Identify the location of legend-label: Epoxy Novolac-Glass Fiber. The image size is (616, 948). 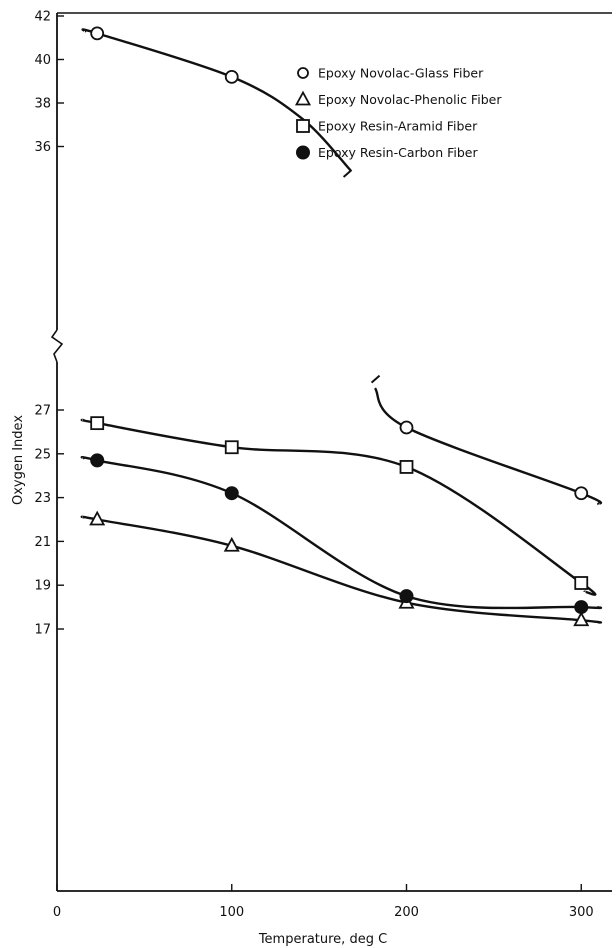
(401, 73).